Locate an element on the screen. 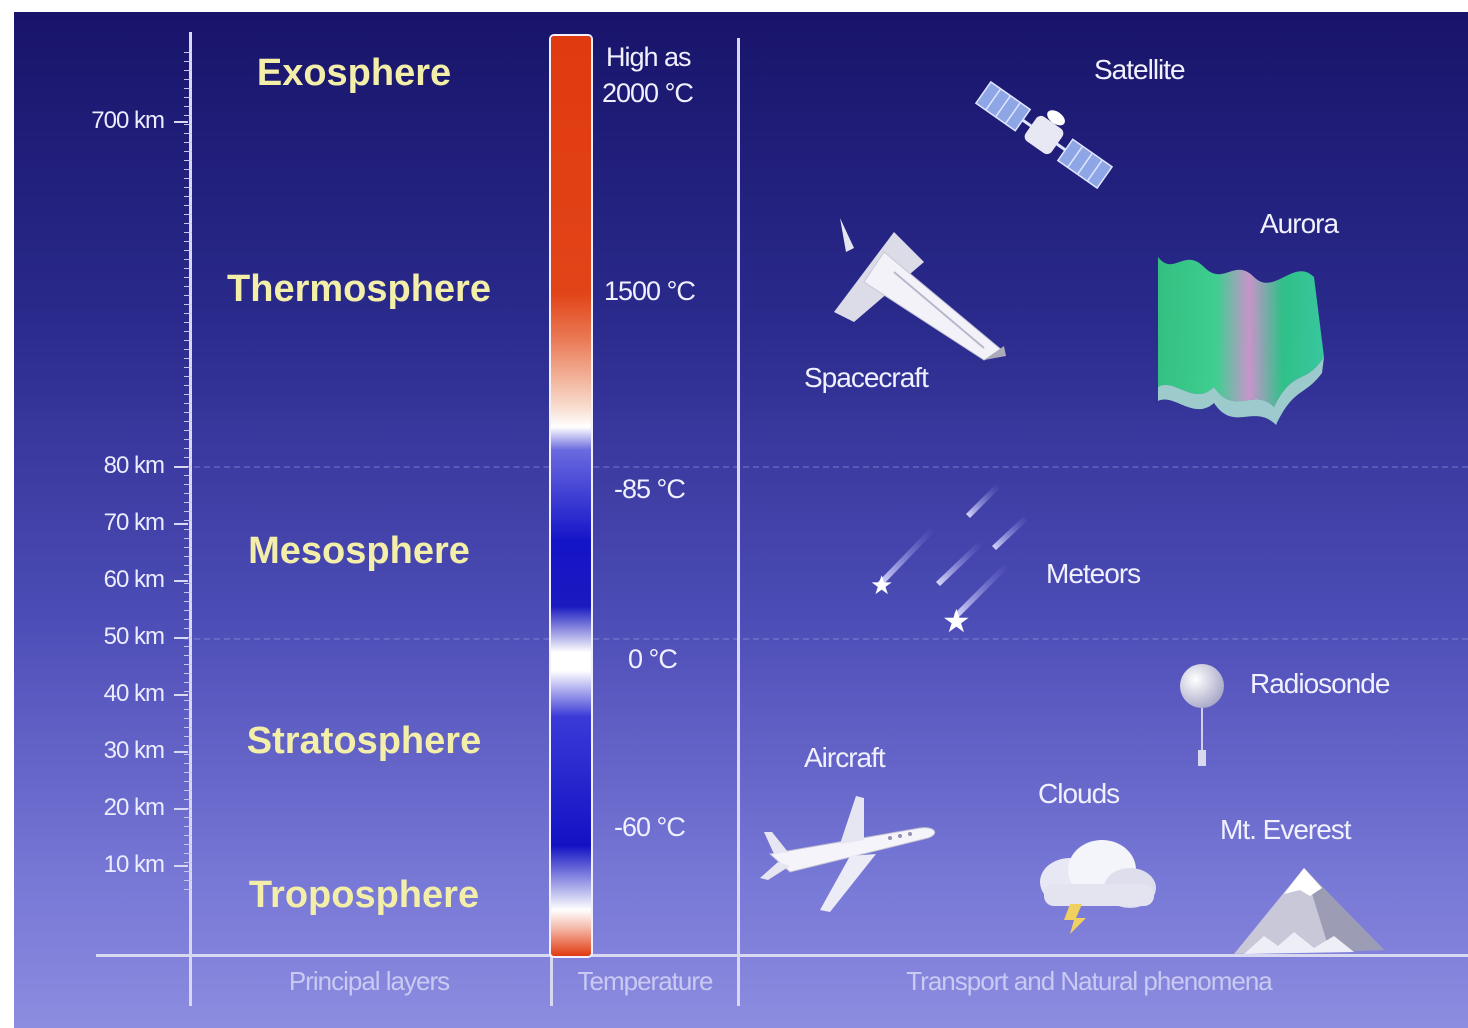 Image resolution: width=1468 pixels, height=1028 pixels. altitude-label-10km: 10 km is located at coordinates (134, 864).